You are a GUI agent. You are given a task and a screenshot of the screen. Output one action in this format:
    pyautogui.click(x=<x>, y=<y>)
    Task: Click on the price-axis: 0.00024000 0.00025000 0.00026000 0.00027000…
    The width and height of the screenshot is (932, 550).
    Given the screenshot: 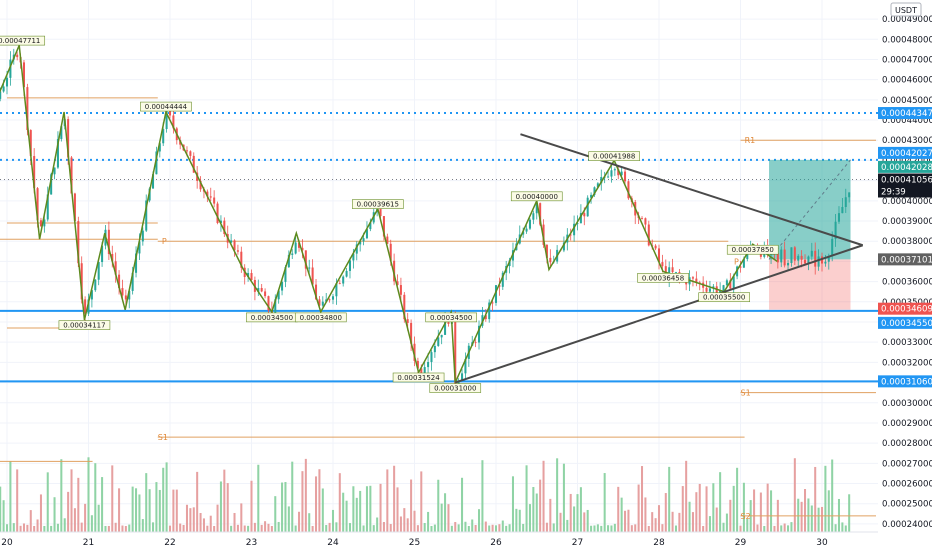 What is the action you would take?
    pyautogui.click(x=905, y=266)
    